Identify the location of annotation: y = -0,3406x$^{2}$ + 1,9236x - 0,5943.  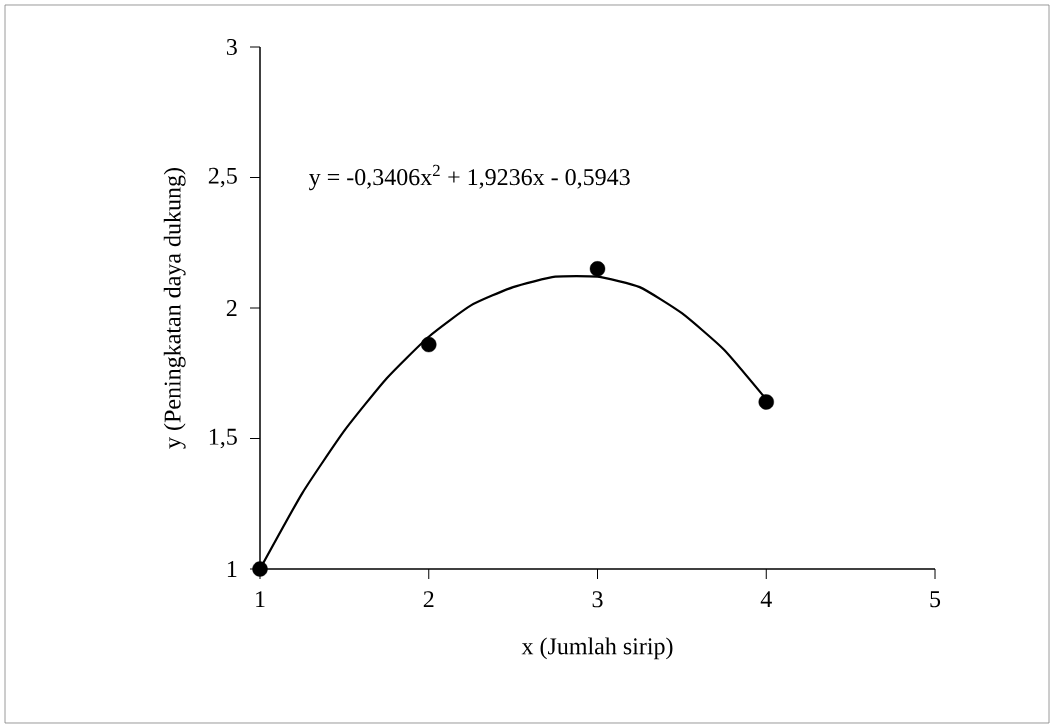
(469, 177).